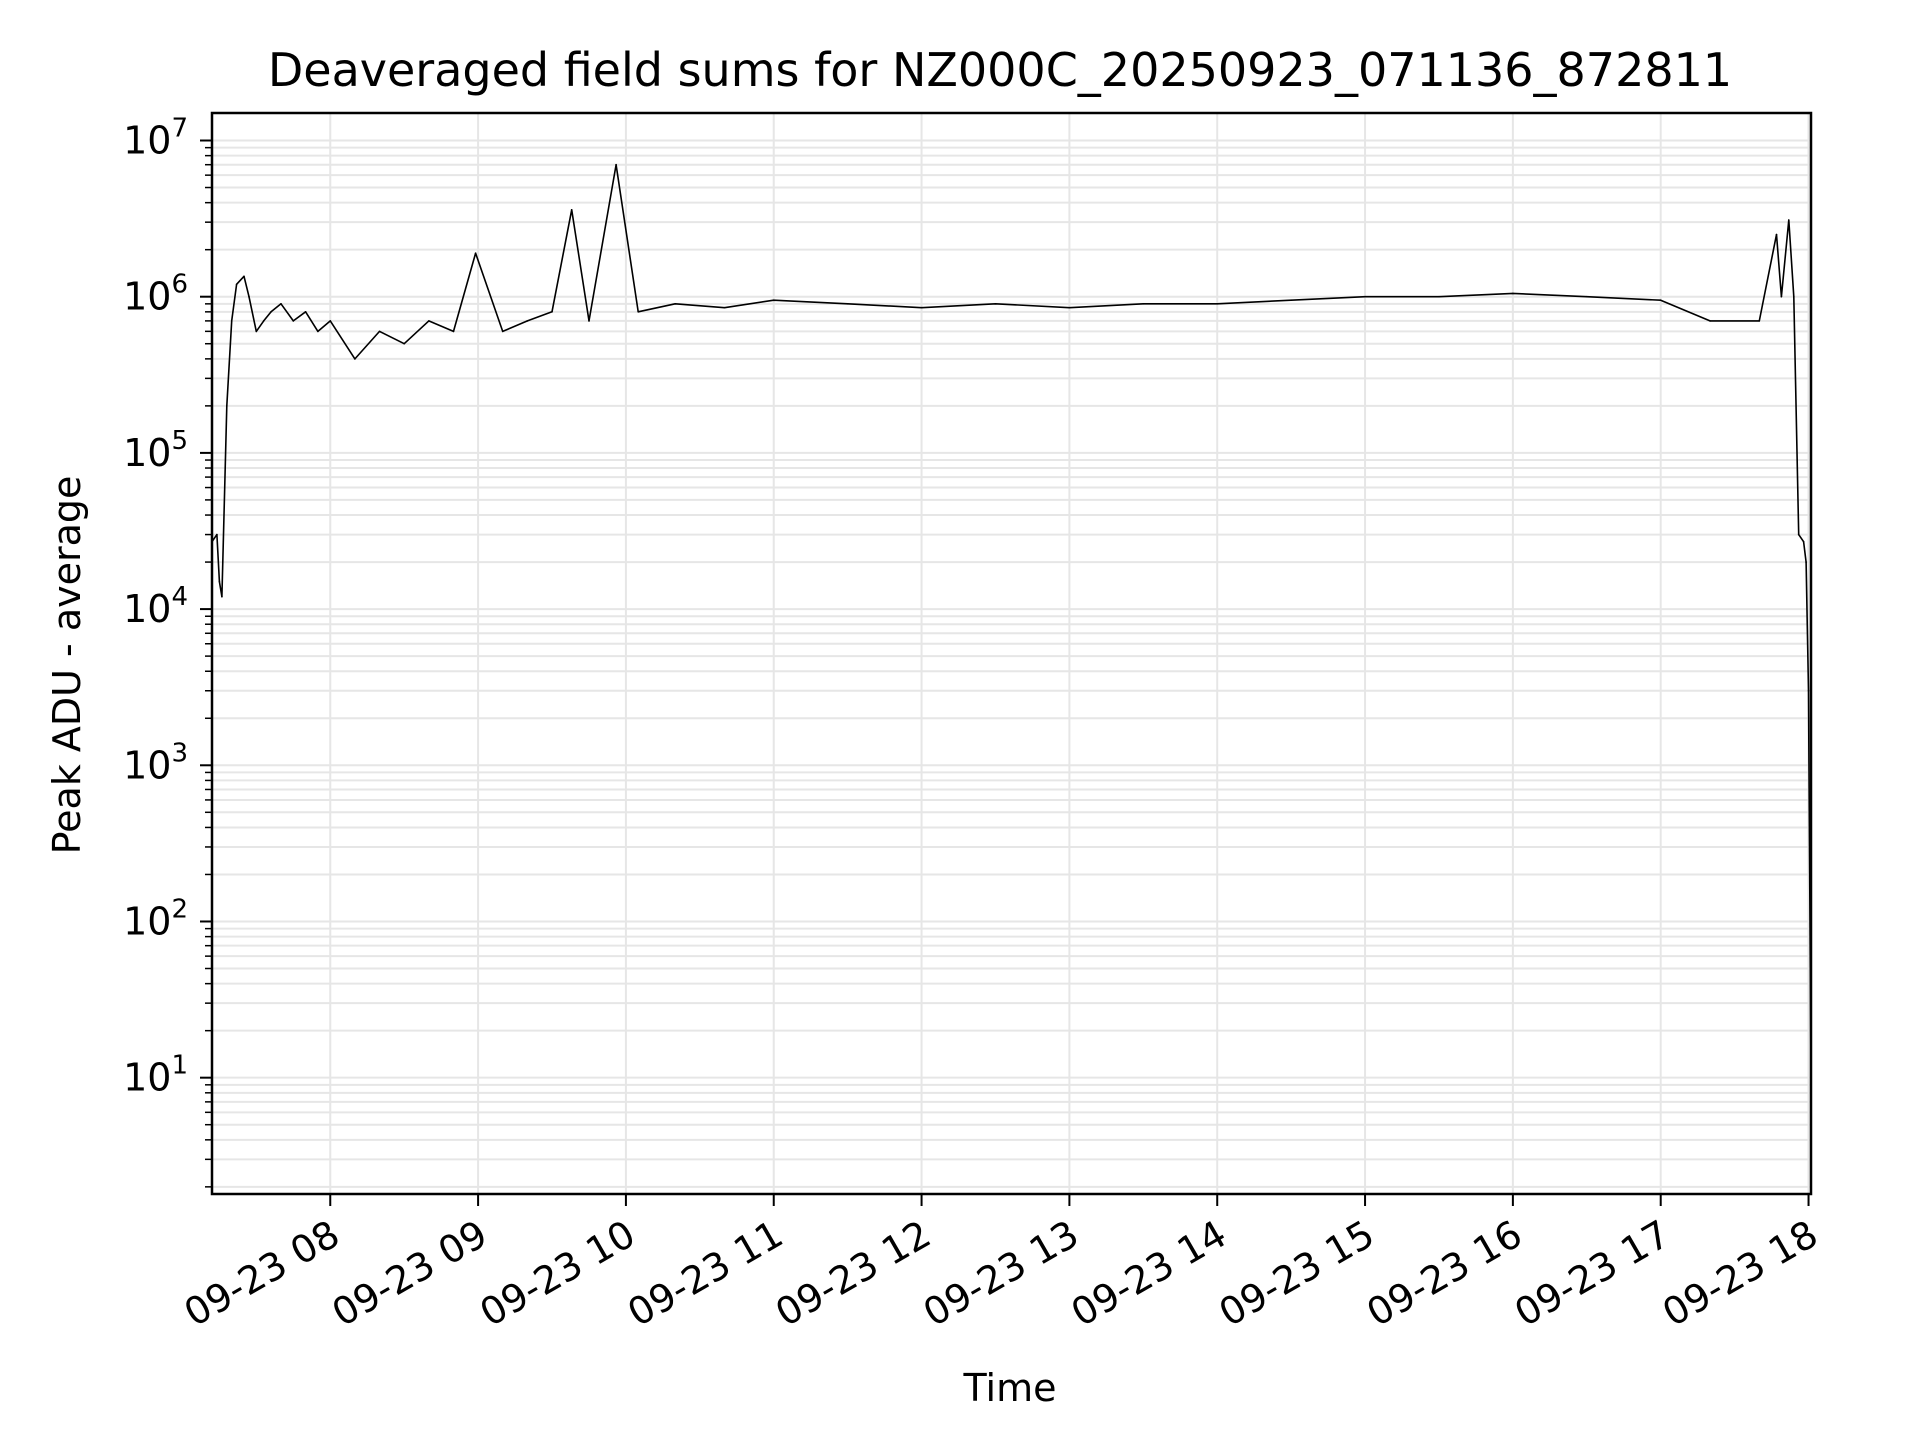 The height and width of the screenshot is (1440, 1920). Describe the element at coordinates (179, 441) in the screenshot. I see `y-tick-label-exponent: 5` at that location.